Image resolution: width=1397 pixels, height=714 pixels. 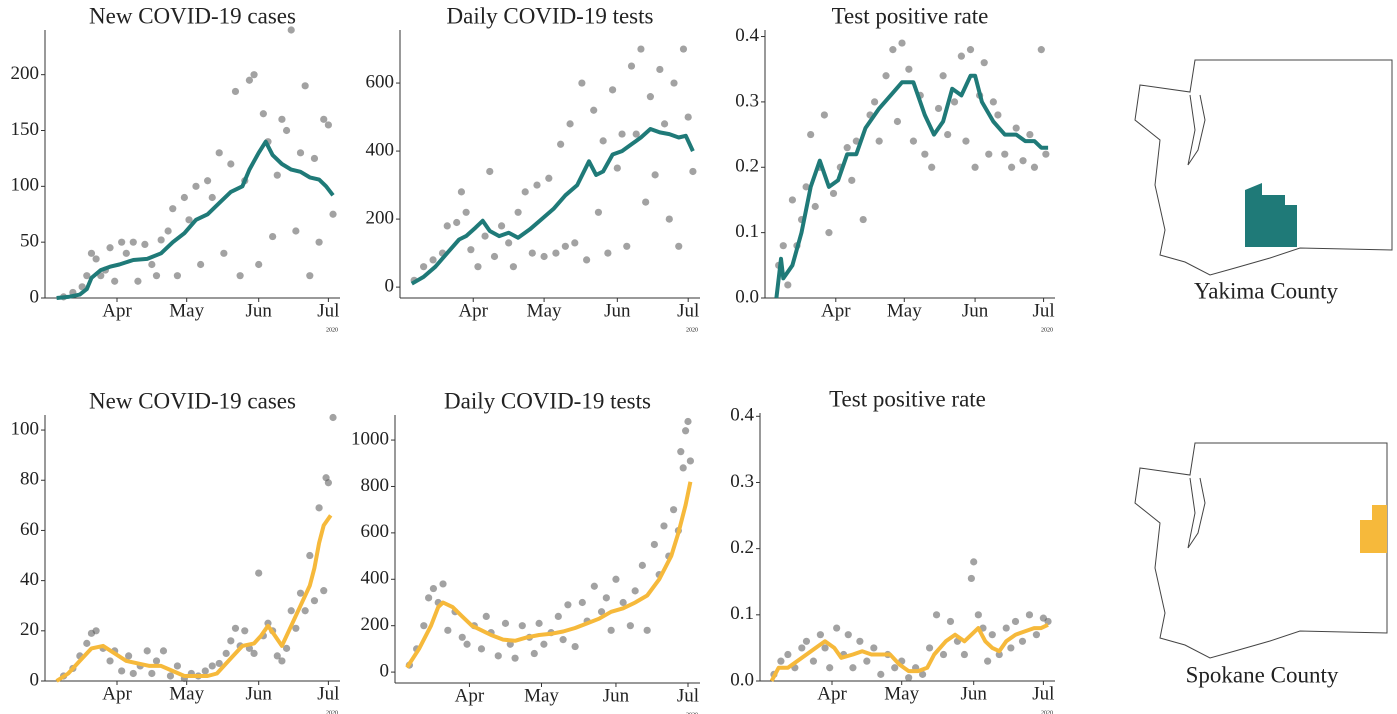 I want to click on chart-title: New COVID-19 cases, so click(x=192, y=15).